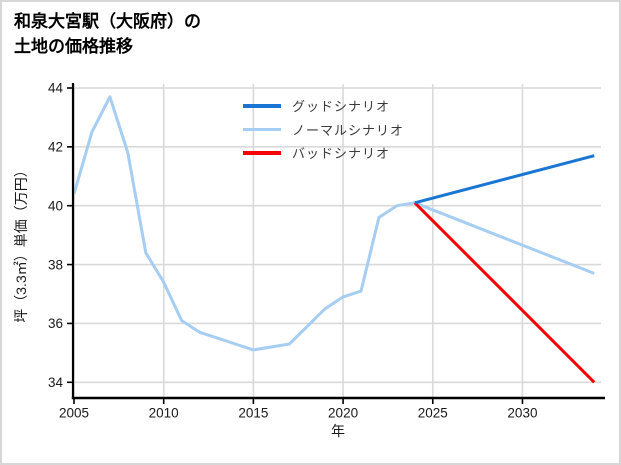 This screenshot has width=621, height=465. Describe the element at coordinates (262, 106) in the screenshot. I see `legend-swatch-good` at that location.